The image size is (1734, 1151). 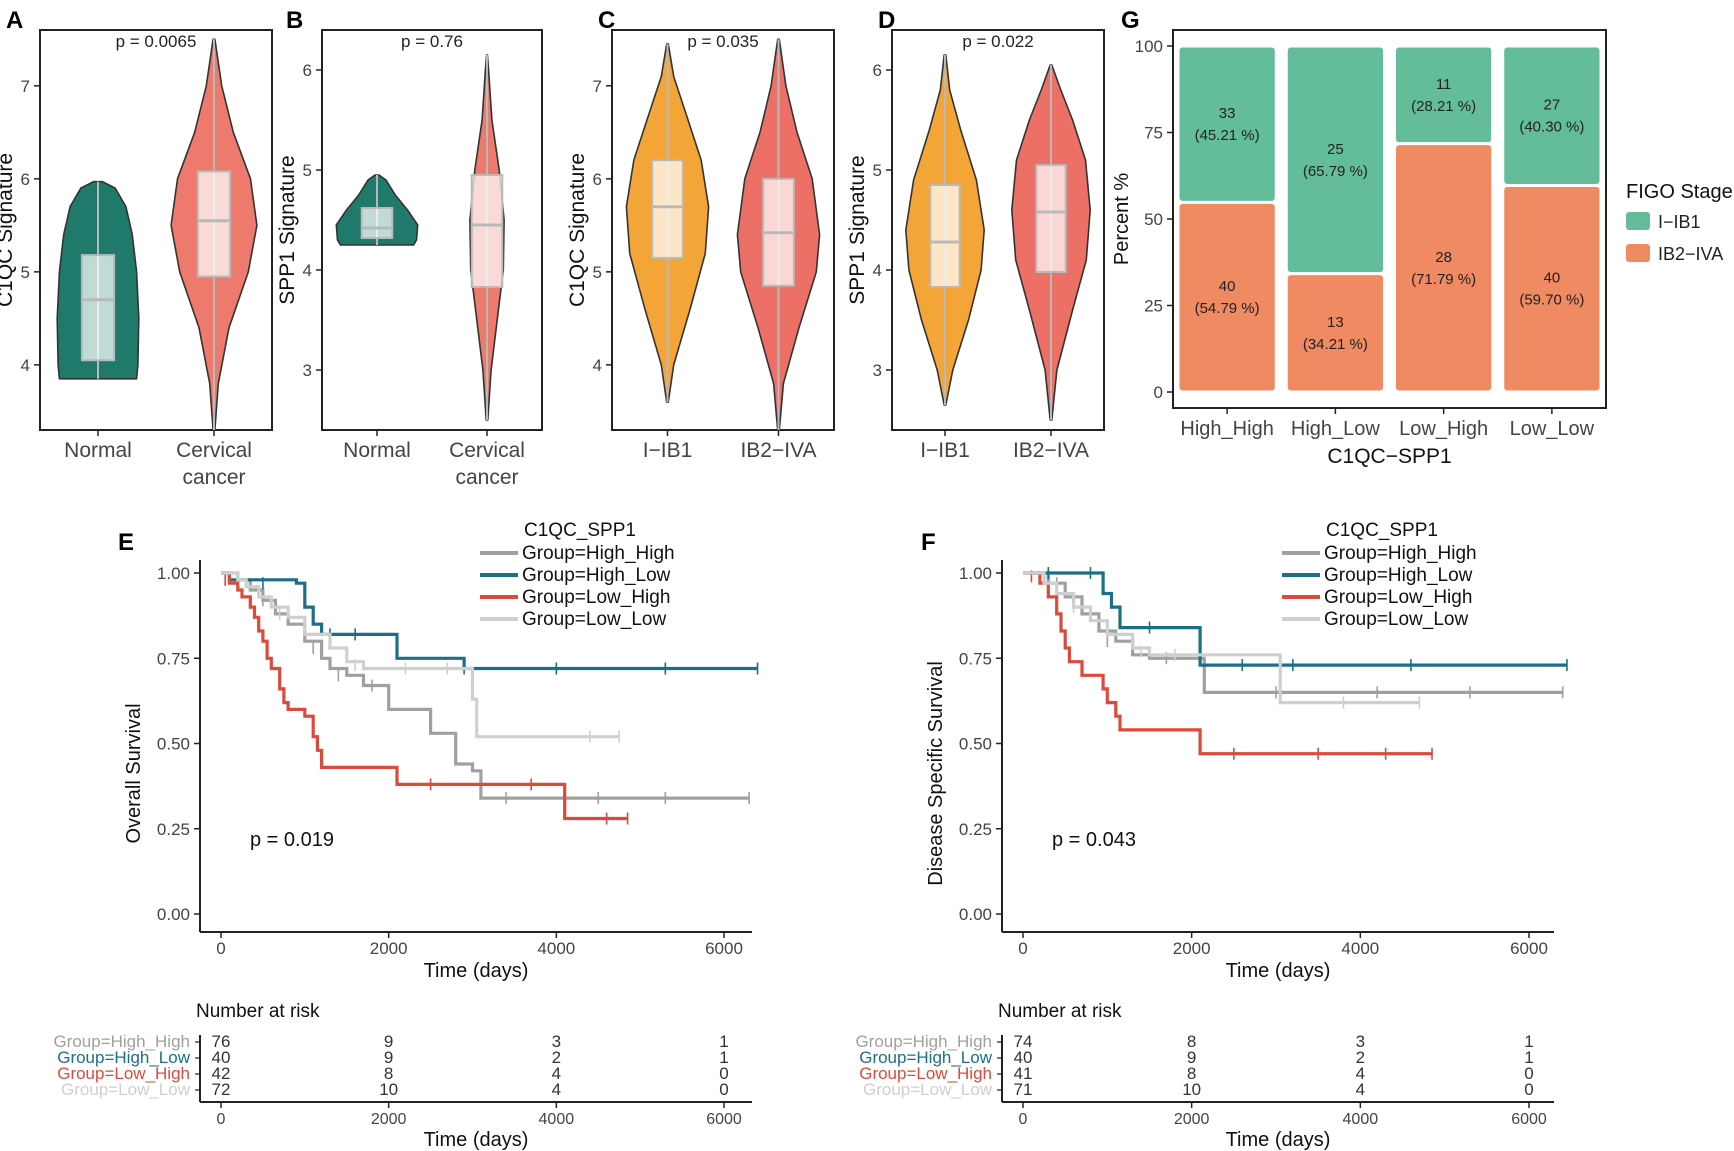 I want to click on x-tick-label: Low_Low, so click(x=1552, y=429).